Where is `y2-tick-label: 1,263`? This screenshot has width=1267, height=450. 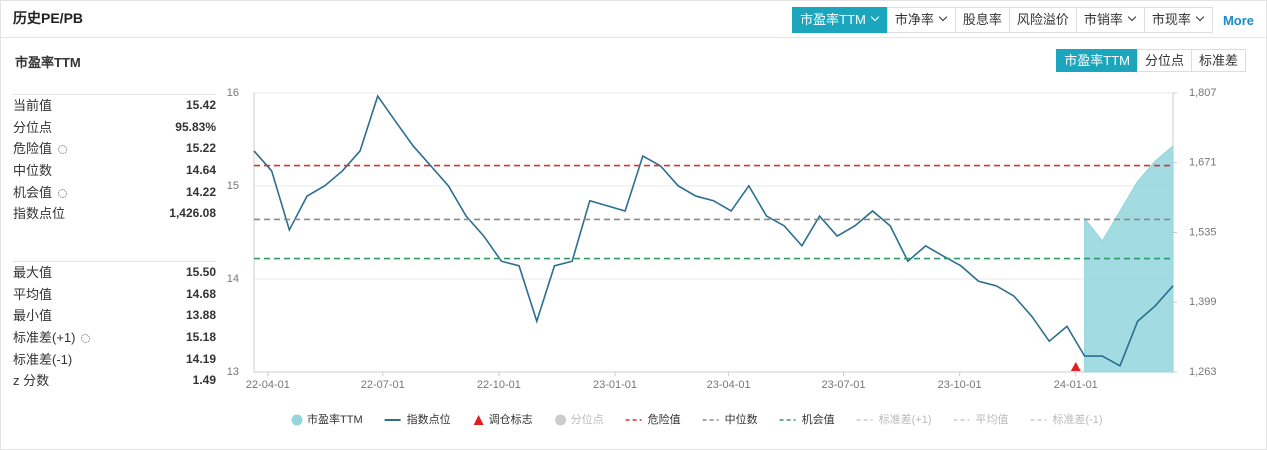
y2-tick-label: 1,263 is located at coordinates (1203, 372).